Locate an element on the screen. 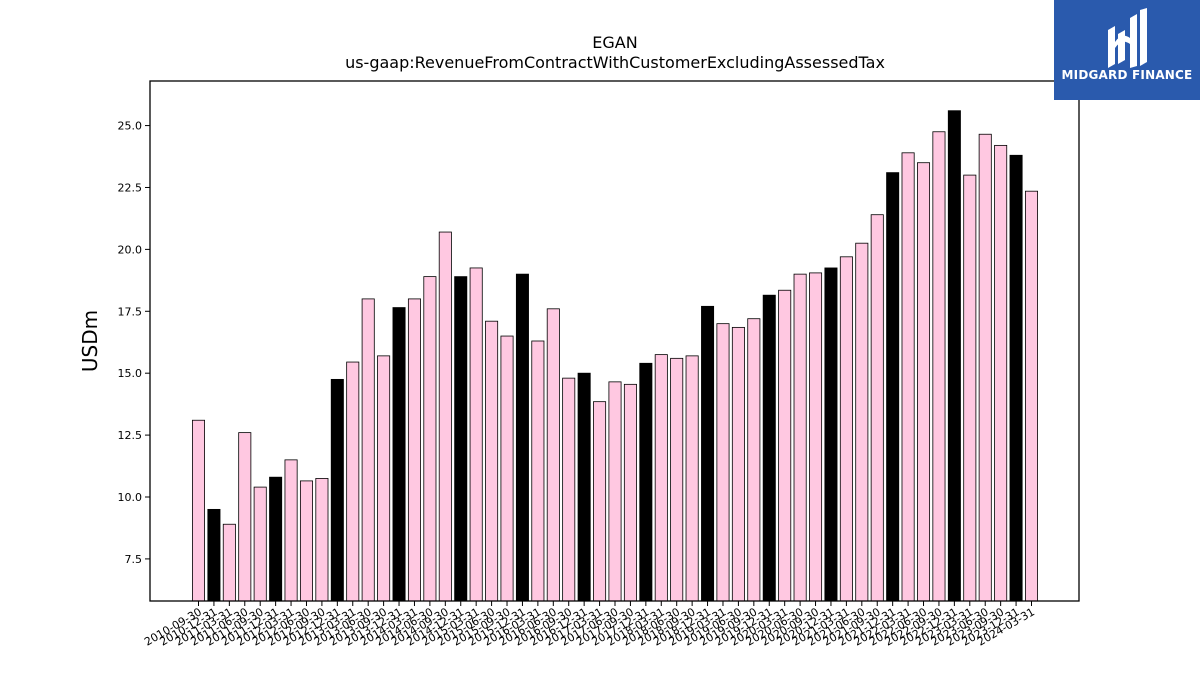 The image size is (1200, 675). logo-text: MIDGARD FINANCE is located at coordinates (1127, 75).